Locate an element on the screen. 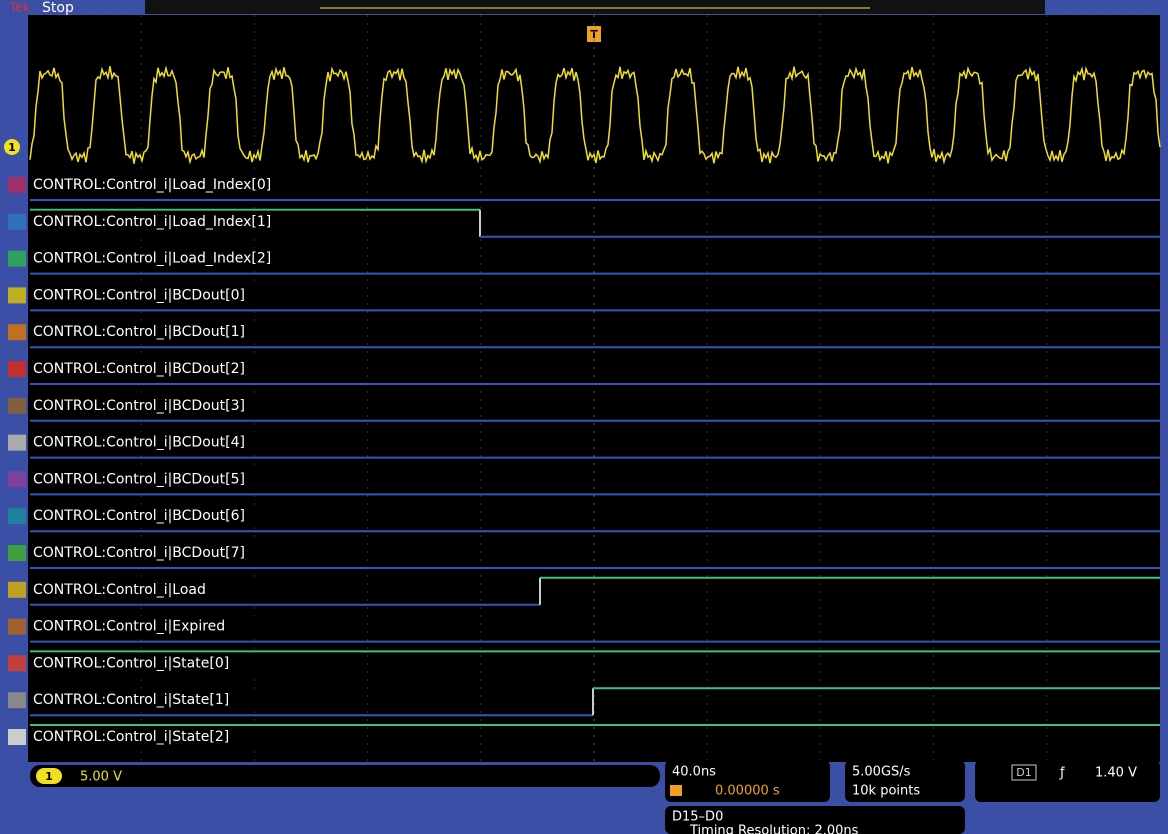  timebase: 40.0ns is located at coordinates (694, 772).